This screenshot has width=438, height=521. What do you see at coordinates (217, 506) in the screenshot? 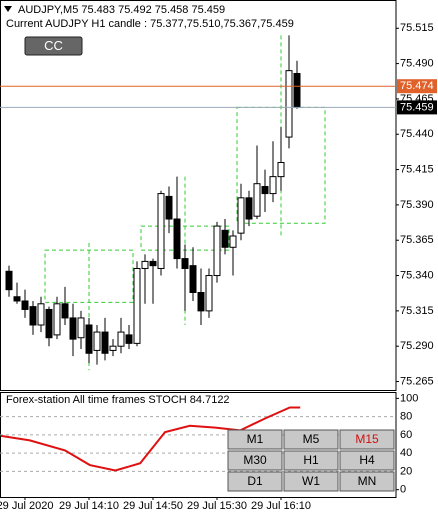
I see `x-tick-label: 29 Jul 15:30` at bounding box center [217, 506].